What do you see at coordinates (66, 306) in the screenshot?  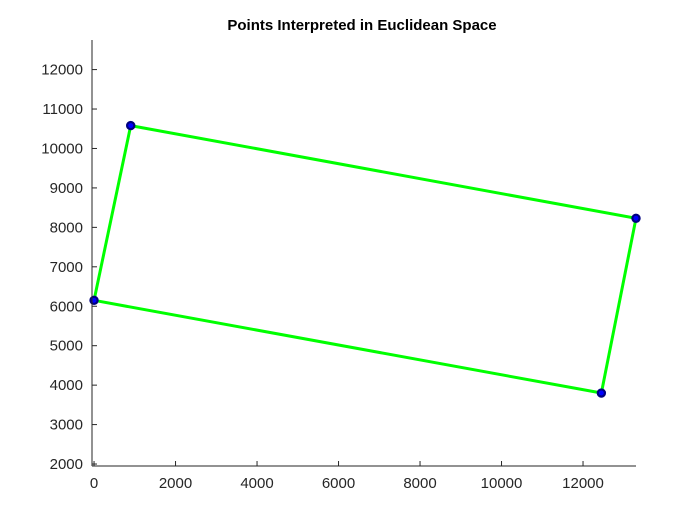 I see `y-tick-label: 6000` at bounding box center [66, 306].